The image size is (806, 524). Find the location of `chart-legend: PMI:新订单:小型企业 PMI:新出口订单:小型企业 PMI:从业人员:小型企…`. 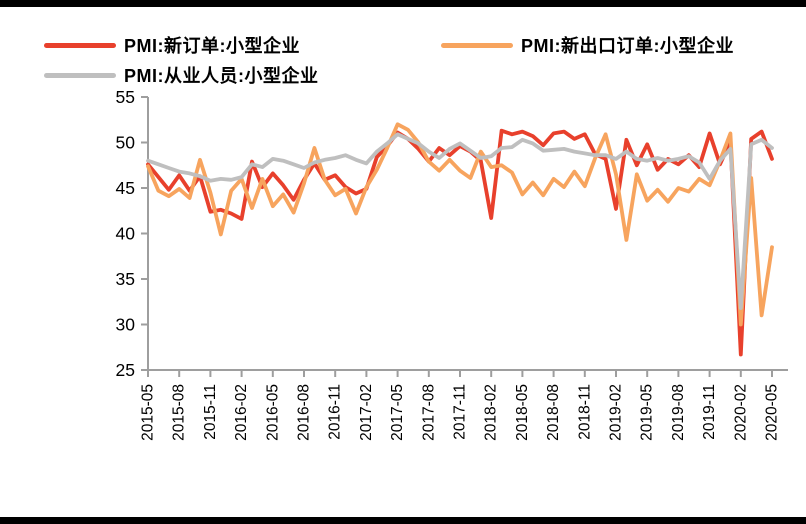

chart-legend: PMI:新订单:小型企业 PMI:新出口订单:小型企业 PMI:从业人员:小型企… is located at coordinates (414, 60).